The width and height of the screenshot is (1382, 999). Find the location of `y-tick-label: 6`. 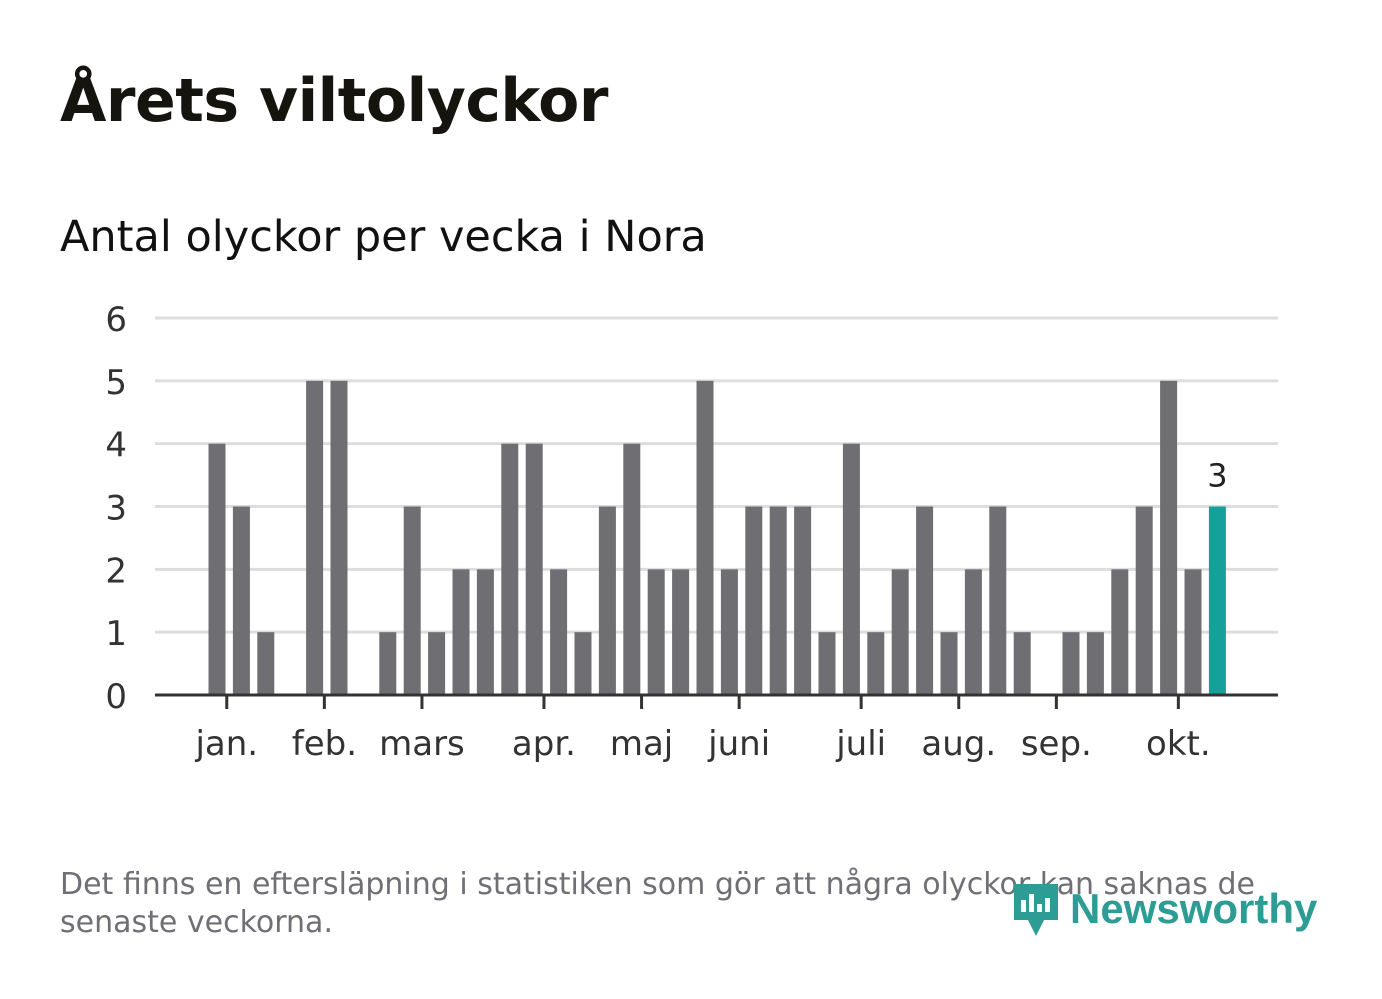

y-tick-label: 6 is located at coordinates (116, 320).